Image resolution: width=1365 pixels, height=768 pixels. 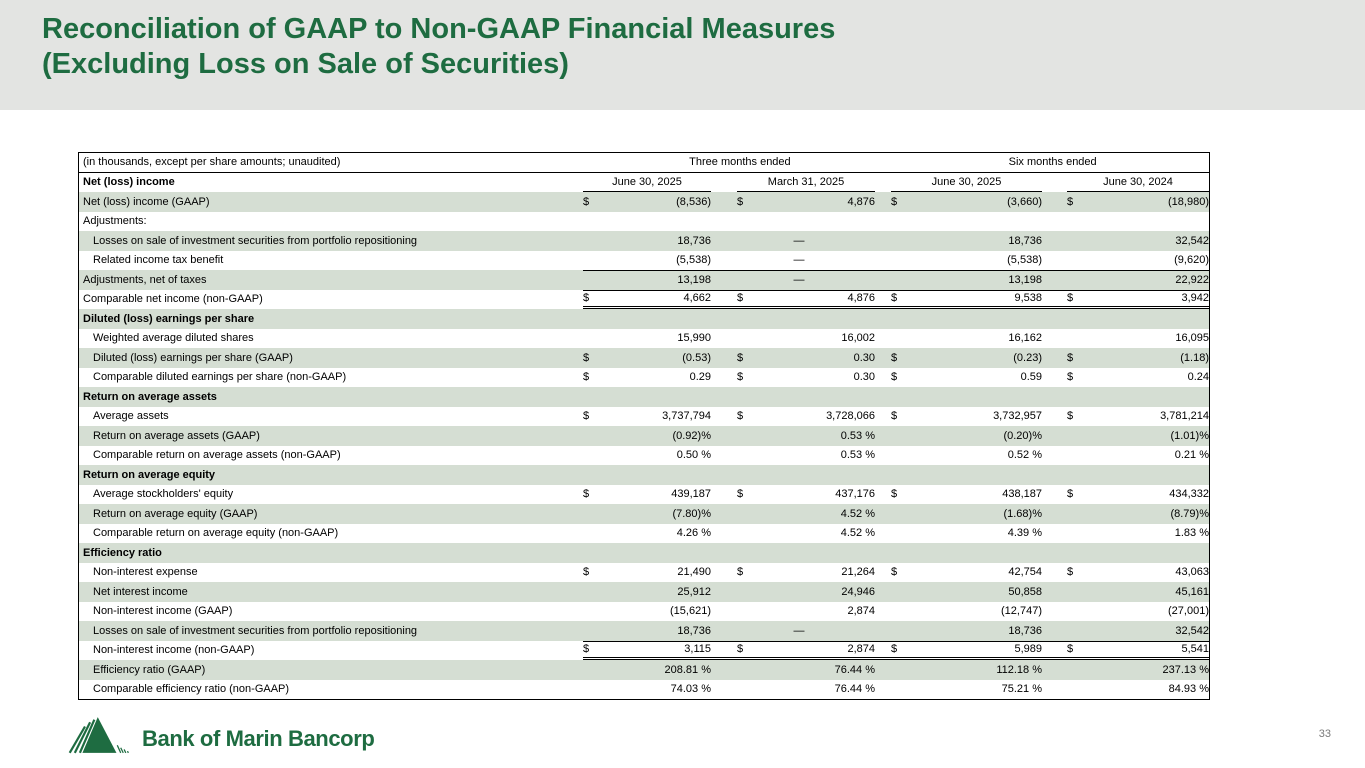 What do you see at coordinates (644, 553) in the screenshot?
I see `section-header-row: Efficiency ratio` at bounding box center [644, 553].